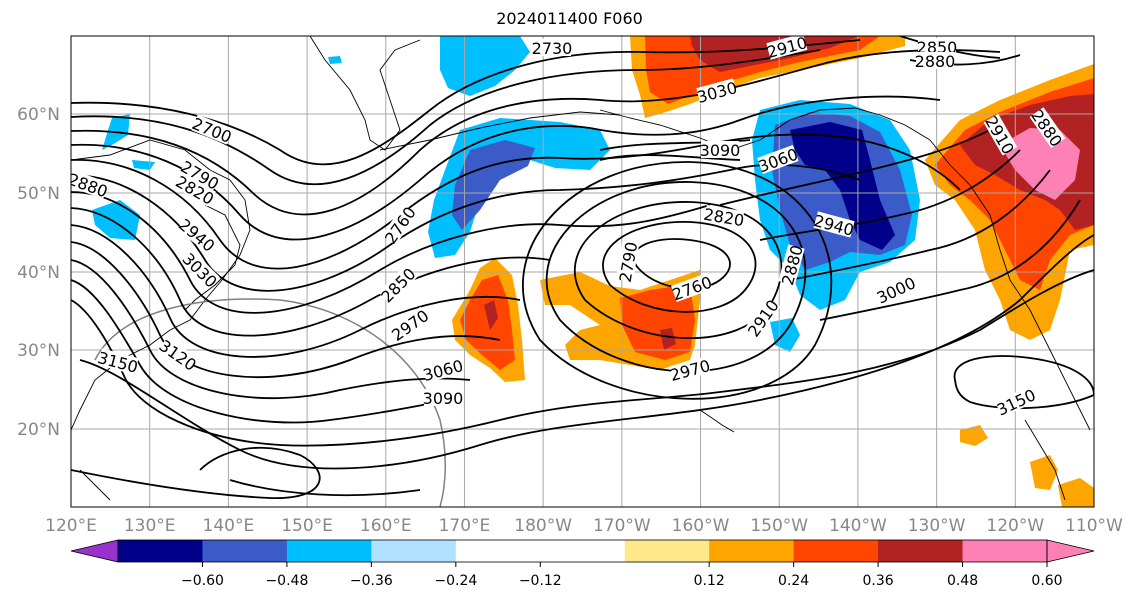  I want to click on coastline-aleutians, so click(500, 131).